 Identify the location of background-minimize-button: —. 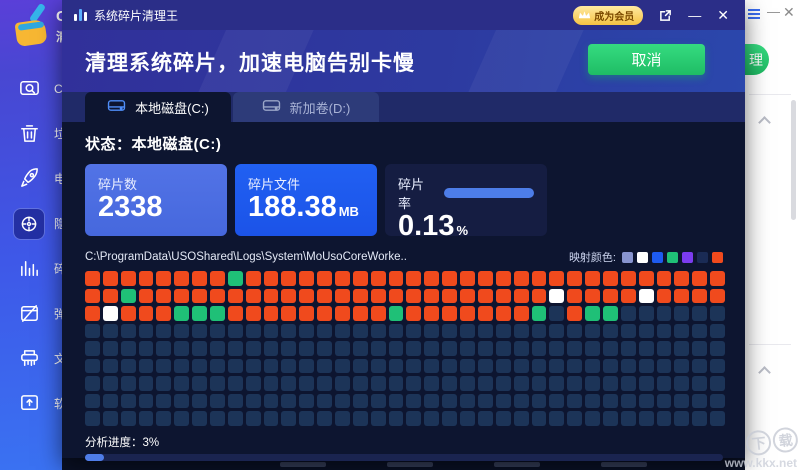
(773, 11).